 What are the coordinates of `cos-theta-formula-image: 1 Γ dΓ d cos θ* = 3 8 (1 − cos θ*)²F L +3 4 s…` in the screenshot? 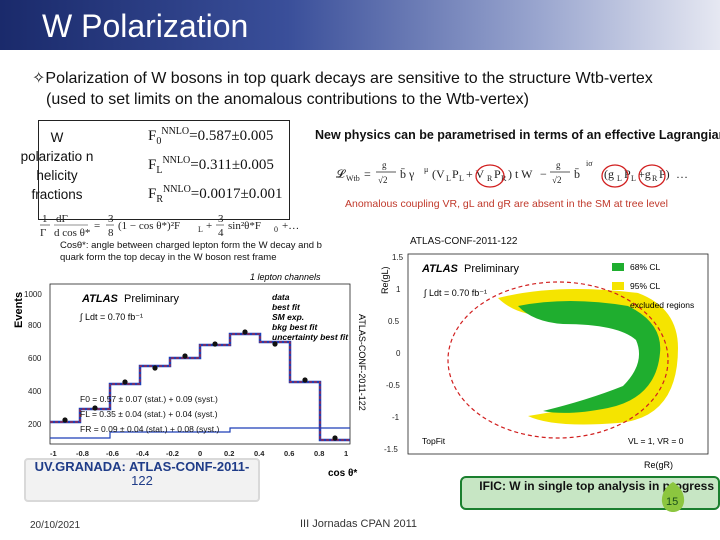 It's located at (169, 226).